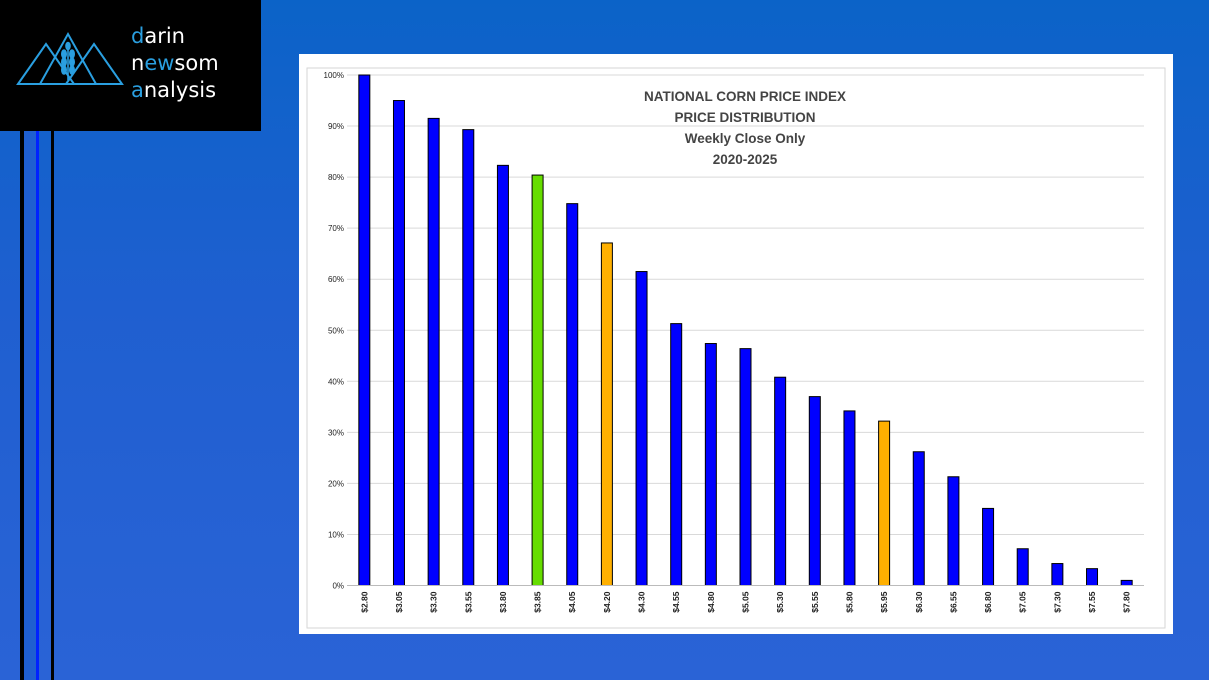 The image size is (1209, 680). I want to click on y-tick-label: 40%, so click(336, 381).